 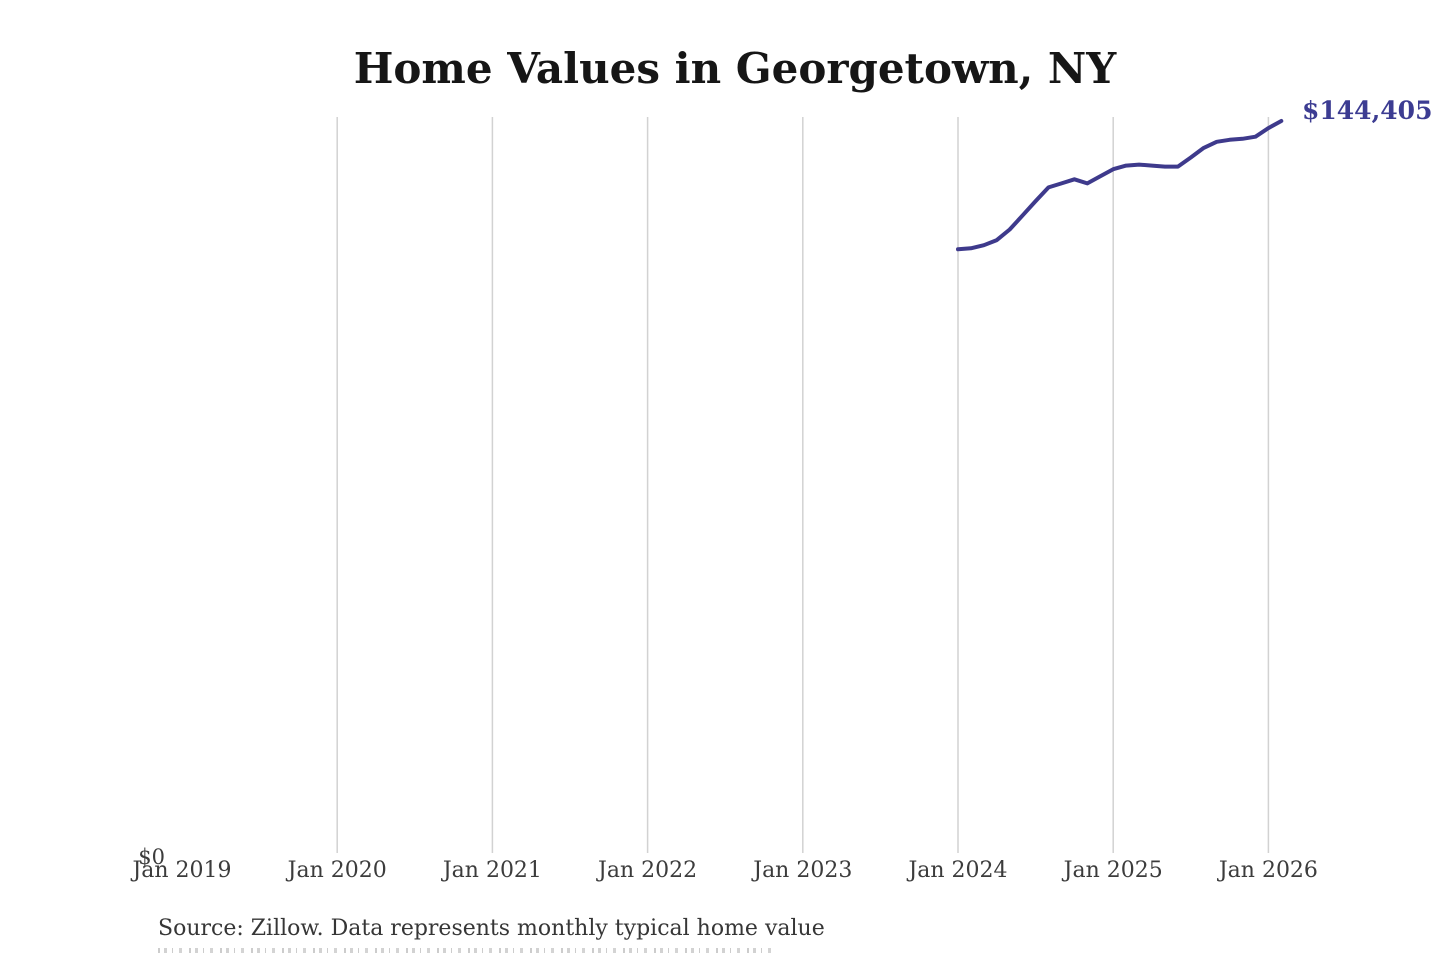 I want to click on x-tick-label: Jan 2020, so click(x=337, y=870).